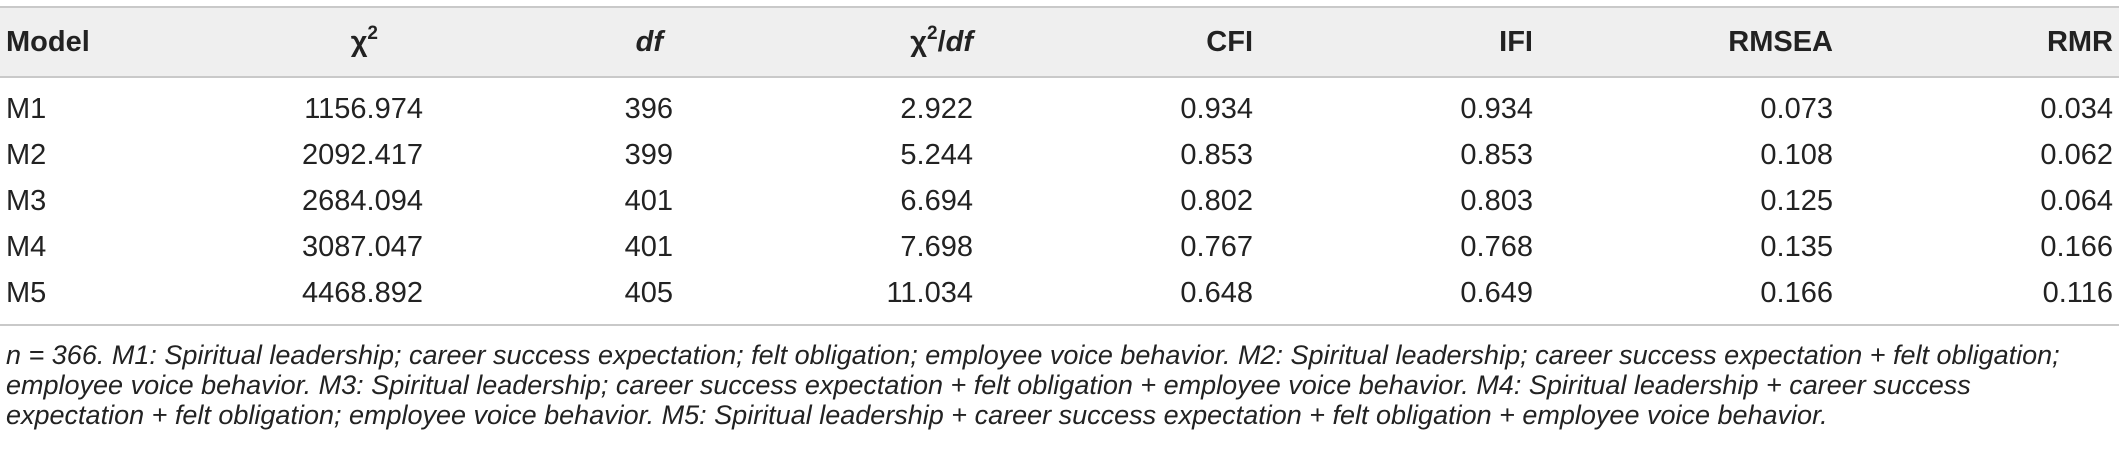  Describe the element at coordinates (1113, 42) in the screenshot. I see `header-cfi: CFI` at that location.